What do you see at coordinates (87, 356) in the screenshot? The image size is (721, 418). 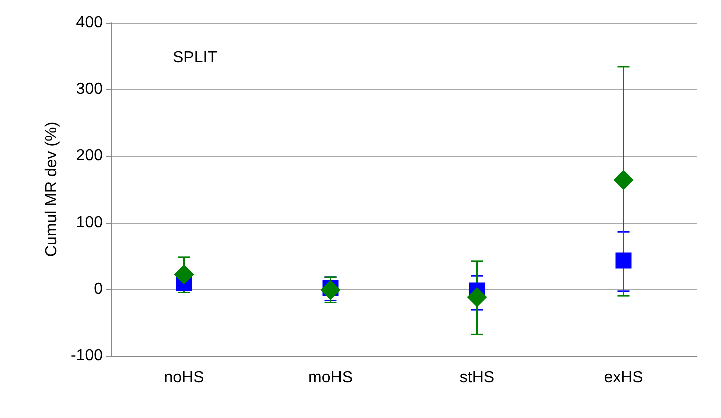 I see `y-tick-label: -100` at bounding box center [87, 356].